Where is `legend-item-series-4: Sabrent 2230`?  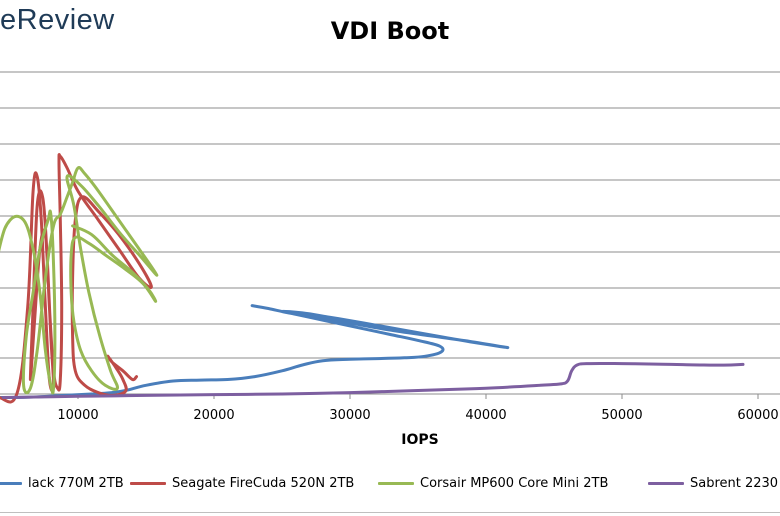
legend-item-series-4: Sabrent 2230 is located at coordinates (713, 483).